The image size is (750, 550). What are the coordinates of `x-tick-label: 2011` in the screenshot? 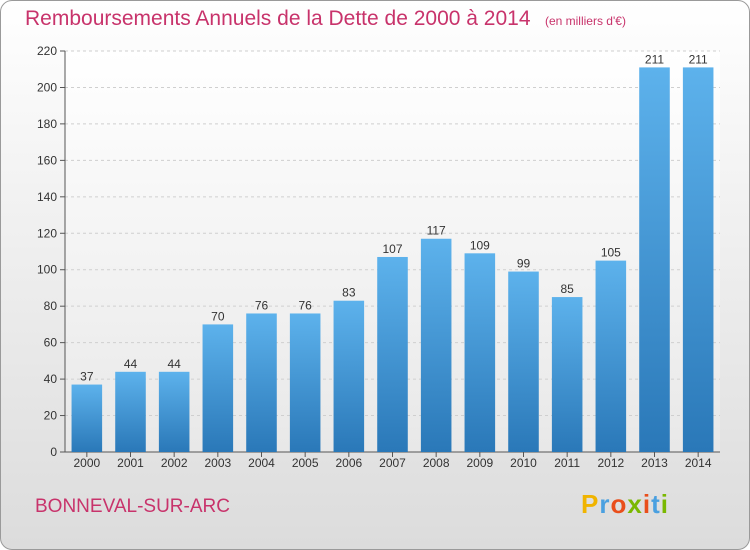 It's located at (567, 463).